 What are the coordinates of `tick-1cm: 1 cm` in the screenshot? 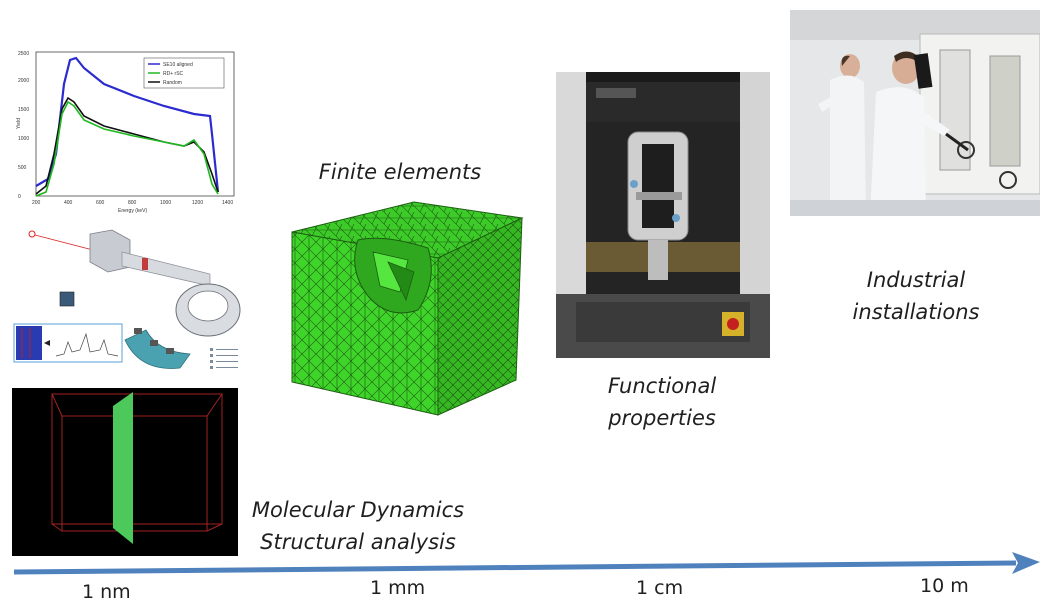 It's located at (660, 588).